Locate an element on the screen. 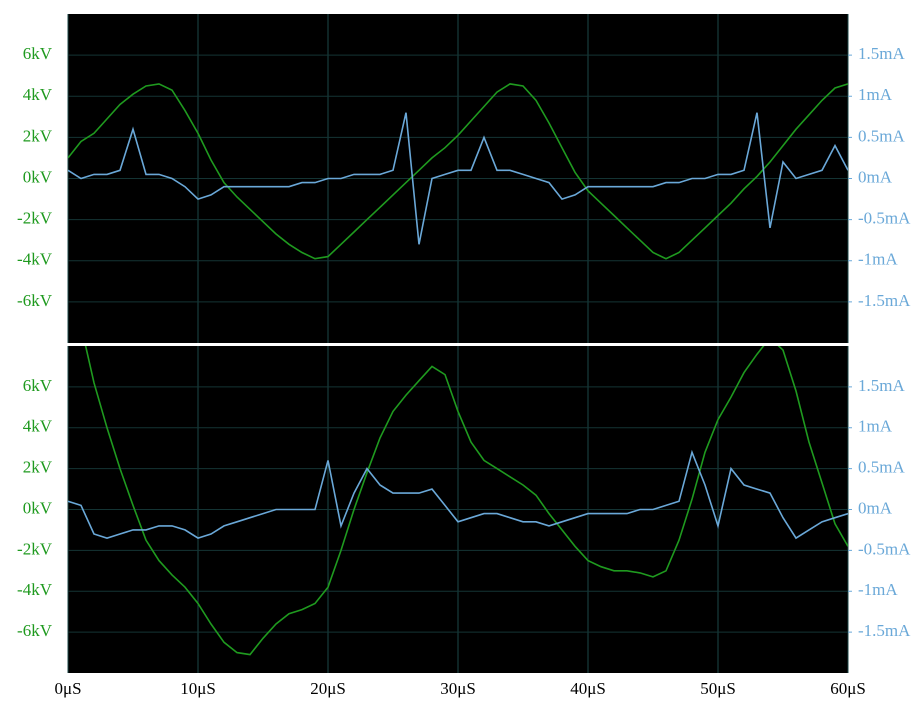 Image resolution: width=924 pixels, height=702 pixels. x-tick-label: 10μS is located at coordinates (198, 688).